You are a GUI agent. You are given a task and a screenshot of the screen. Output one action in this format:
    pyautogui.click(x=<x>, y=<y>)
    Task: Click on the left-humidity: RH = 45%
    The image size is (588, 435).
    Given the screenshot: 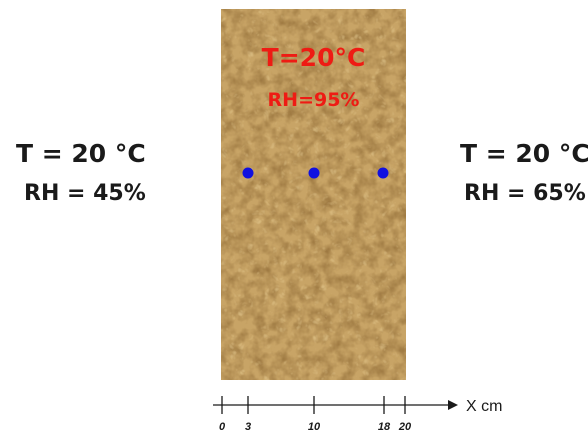 What is the action you would take?
    pyautogui.click(x=85, y=193)
    